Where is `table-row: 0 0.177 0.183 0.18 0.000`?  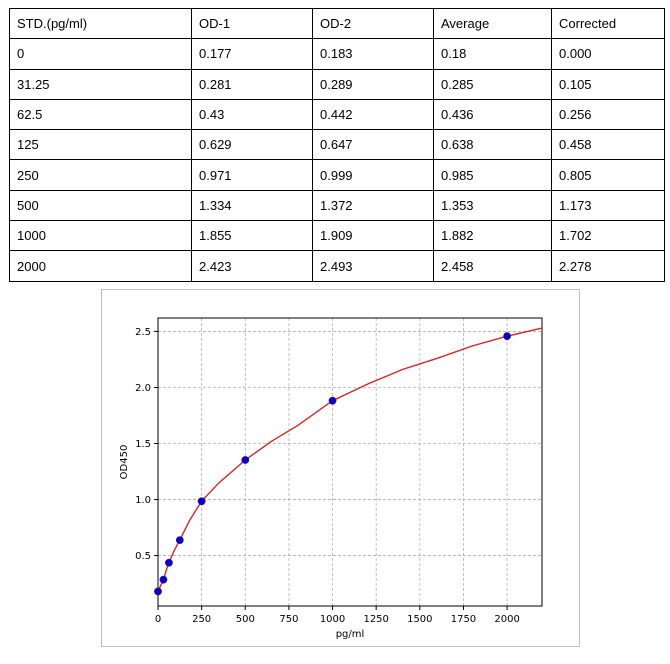
table-row: 0 0.177 0.183 0.18 0.000 is located at coordinates (337, 54).